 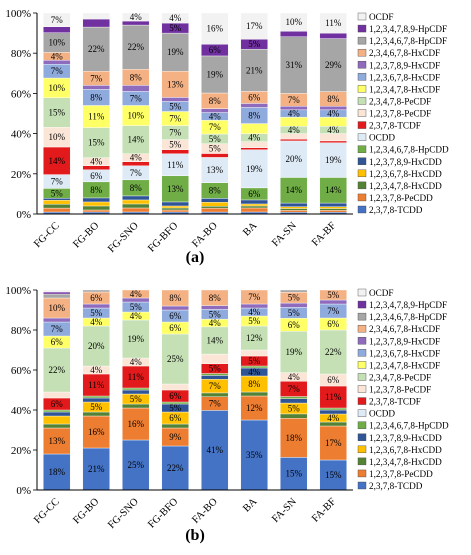 I want to click on legend-label: 1,2,3,7,8-PeCDD, so click(x=401, y=474).